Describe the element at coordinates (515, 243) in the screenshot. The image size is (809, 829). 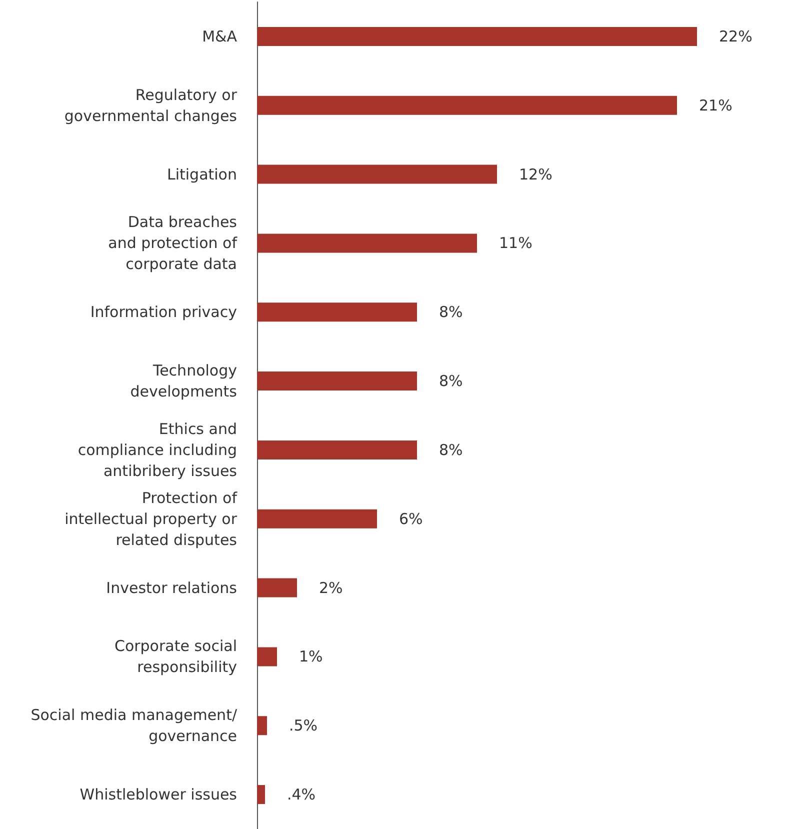
I see `data-label: 11%` at that location.